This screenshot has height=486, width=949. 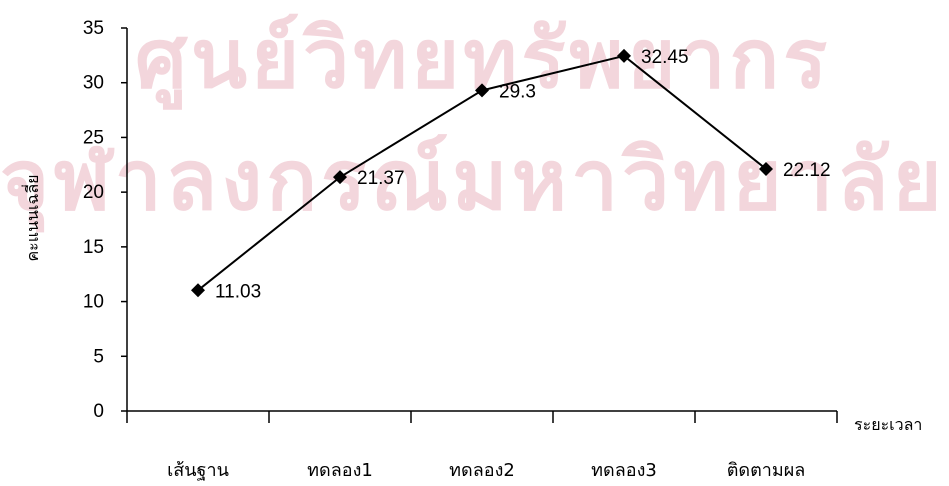 What do you see at coordinates (93, 192) in the screenshot?
I see `y-tick-label: 20` at bounding box center [93, 192].